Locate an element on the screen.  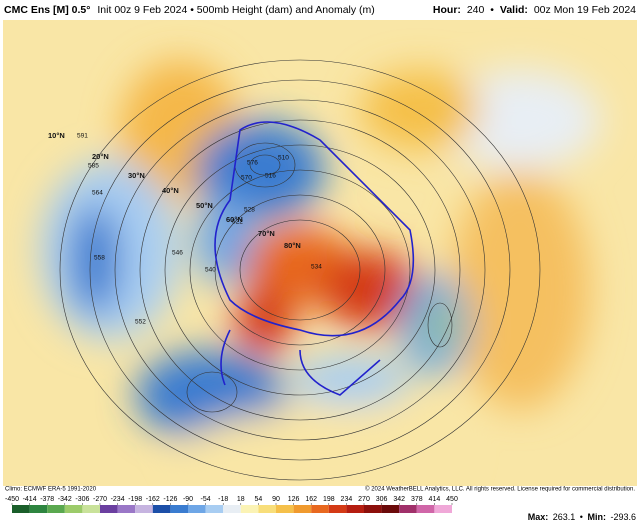
contour-label: 570 is located at coordinates (246, 178).